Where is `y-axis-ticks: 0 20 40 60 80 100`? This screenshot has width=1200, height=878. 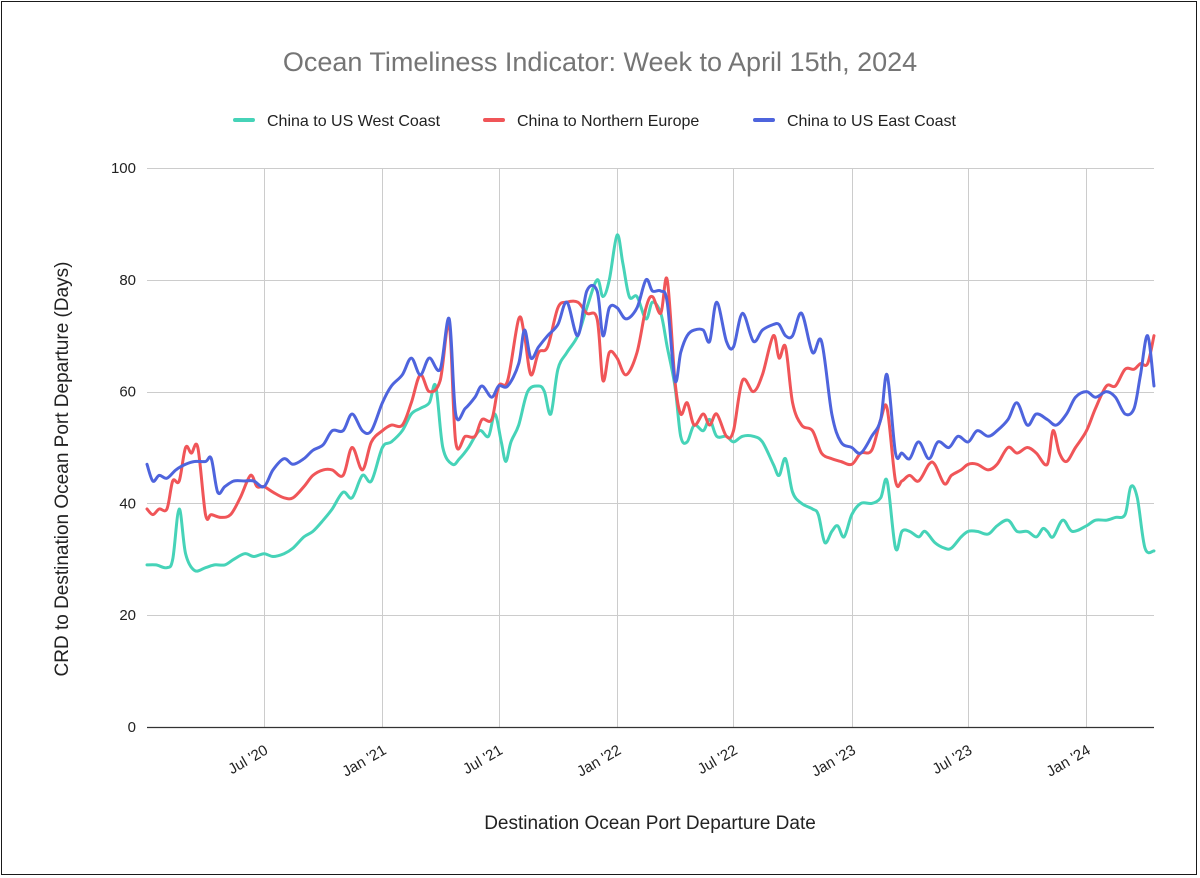 y-axis-ticks: 0 20 40 60 80 100 is located at coordinates (123, 448).